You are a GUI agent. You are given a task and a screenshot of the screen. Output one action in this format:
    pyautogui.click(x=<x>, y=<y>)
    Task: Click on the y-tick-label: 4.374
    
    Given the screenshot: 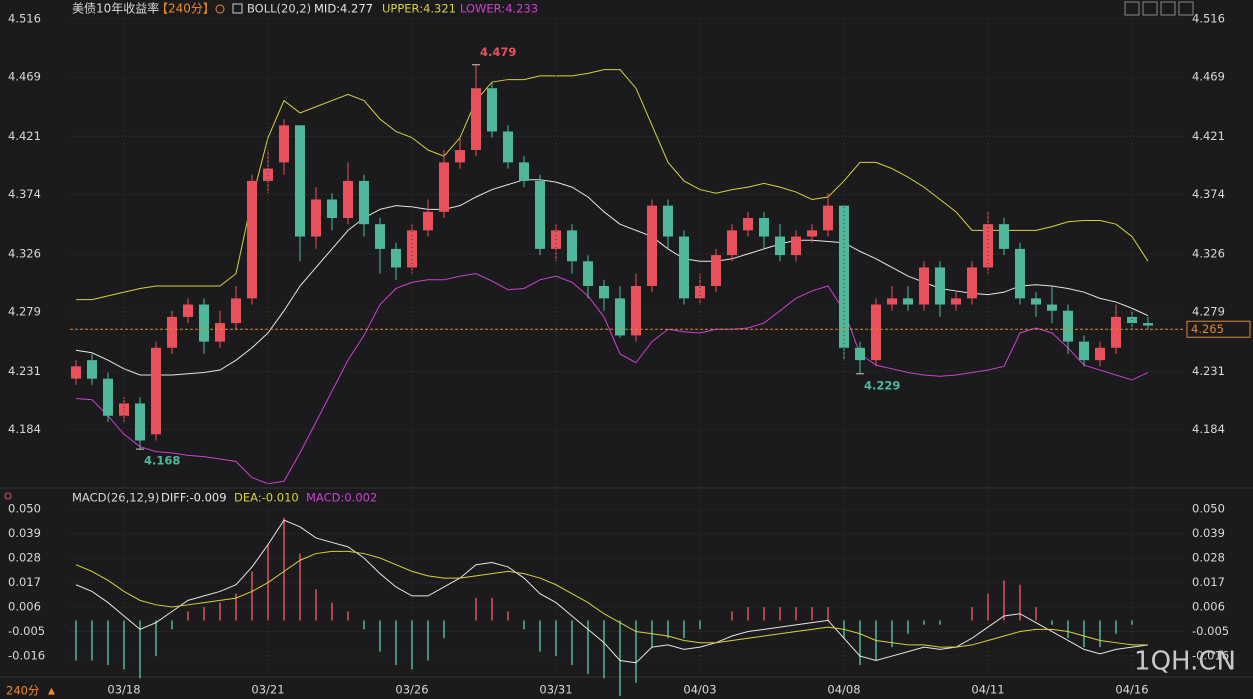 What is the action you would take?
    pyautogui.click(x=24, y=194)
    